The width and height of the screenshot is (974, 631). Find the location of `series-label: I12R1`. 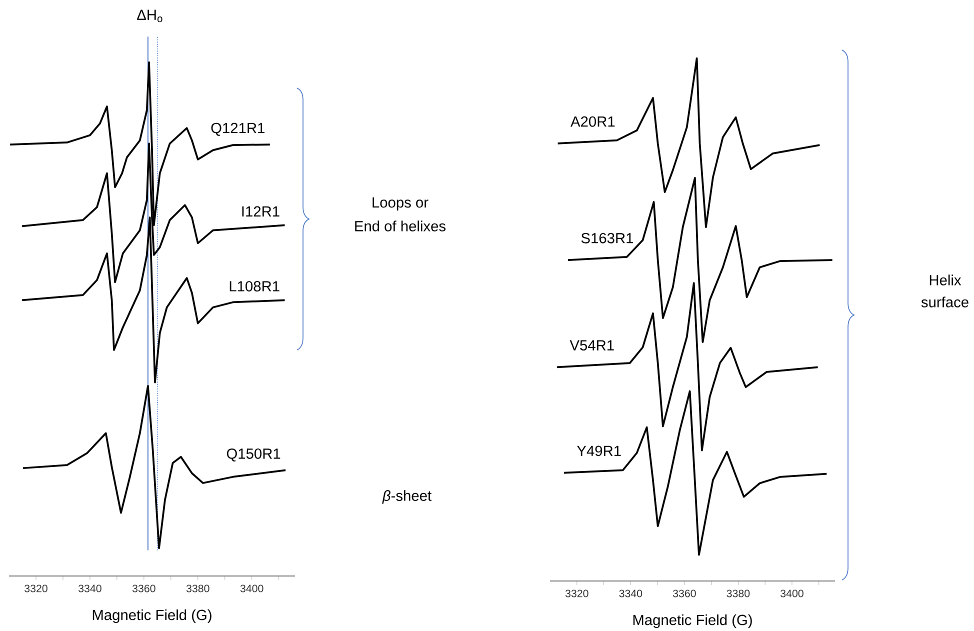

series-label: I12R1 is located at coordinates (261, 211).